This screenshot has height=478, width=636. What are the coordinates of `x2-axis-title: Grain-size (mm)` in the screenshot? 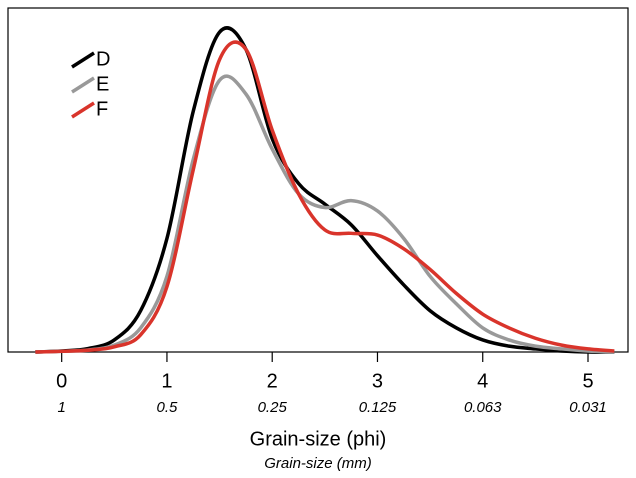 It's located at (318, 463).